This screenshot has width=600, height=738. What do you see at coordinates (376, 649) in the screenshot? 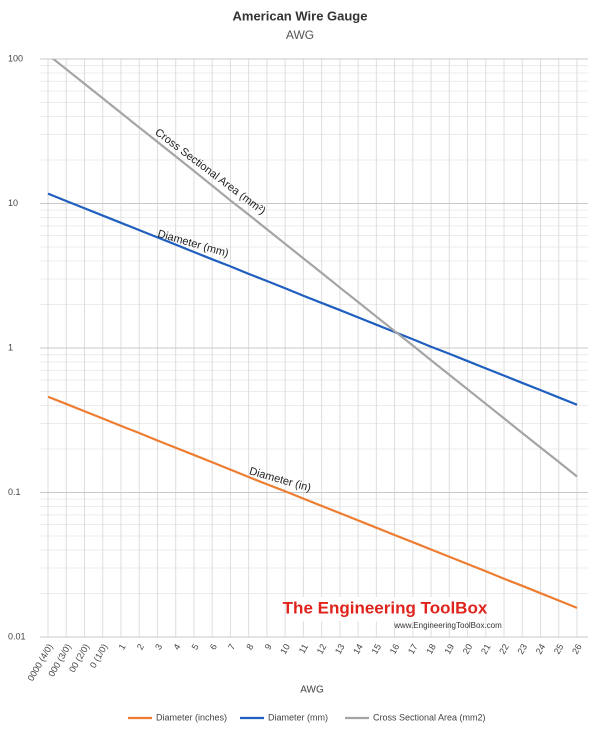
I see `x-tick-label: 15` at bounding box center [376, 649].